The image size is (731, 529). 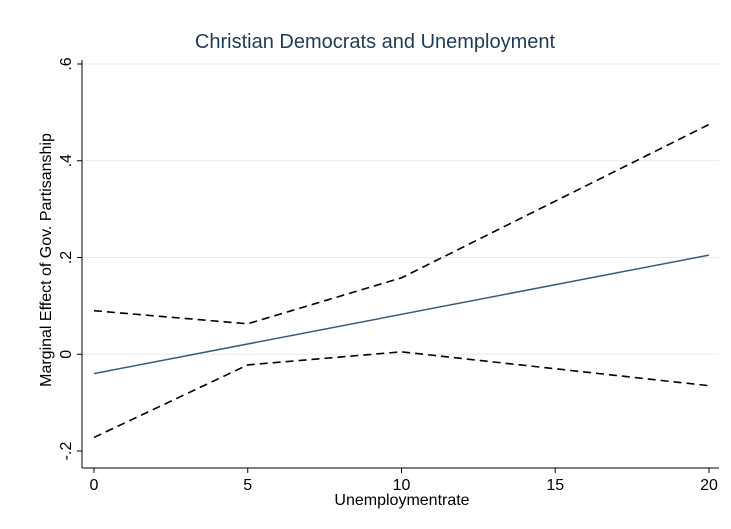 I want to click on x-tick-label-2: 10, so click(x=402, y=485).